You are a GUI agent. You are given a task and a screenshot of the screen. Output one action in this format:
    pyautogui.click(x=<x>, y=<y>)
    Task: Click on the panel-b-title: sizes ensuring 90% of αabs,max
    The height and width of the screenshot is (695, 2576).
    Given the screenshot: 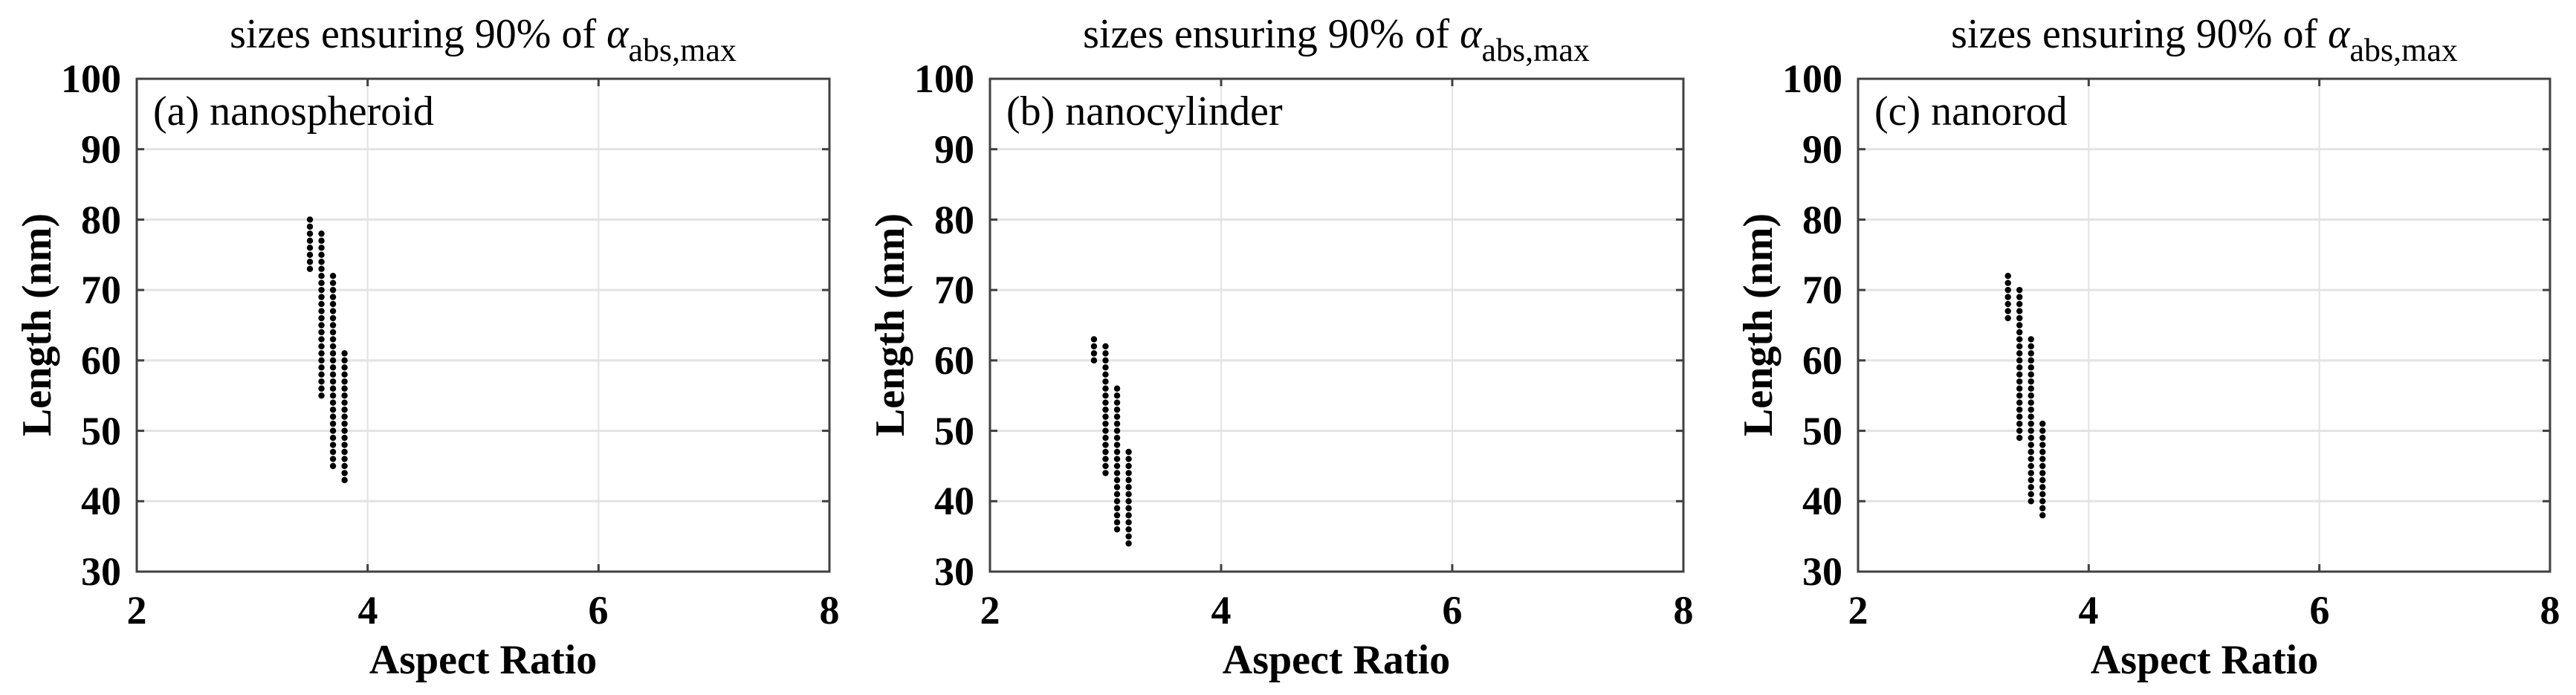 What is the action you would take?
    pyautogui.click(x=1337, y=38)
    